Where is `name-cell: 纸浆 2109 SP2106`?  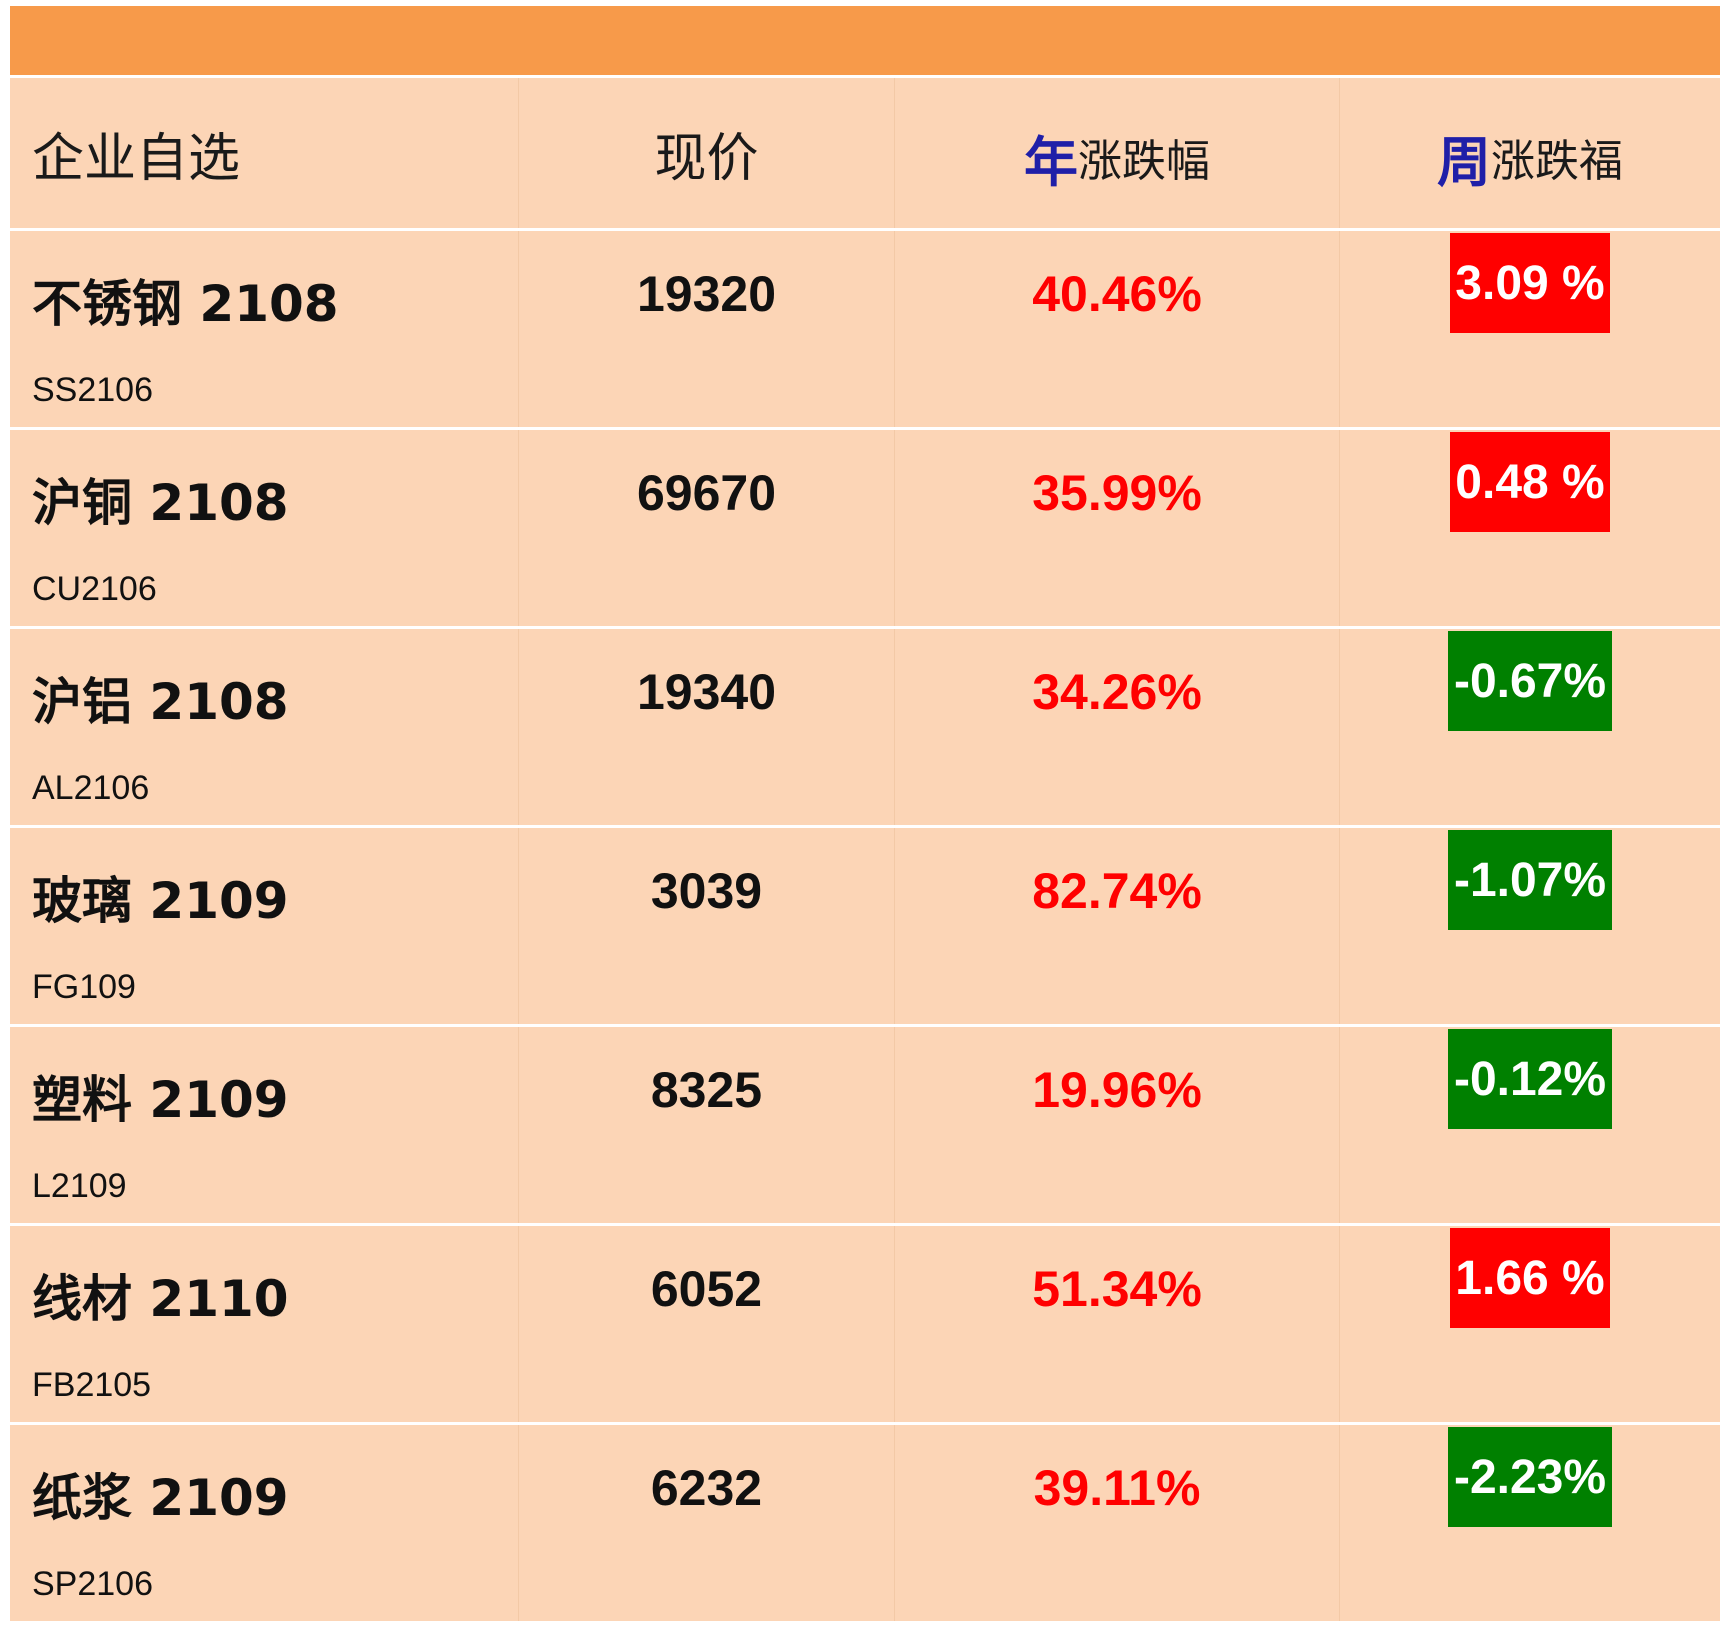 name-cell: 纸浆 2109 SP2106 is located at coordinates (264, 1523).